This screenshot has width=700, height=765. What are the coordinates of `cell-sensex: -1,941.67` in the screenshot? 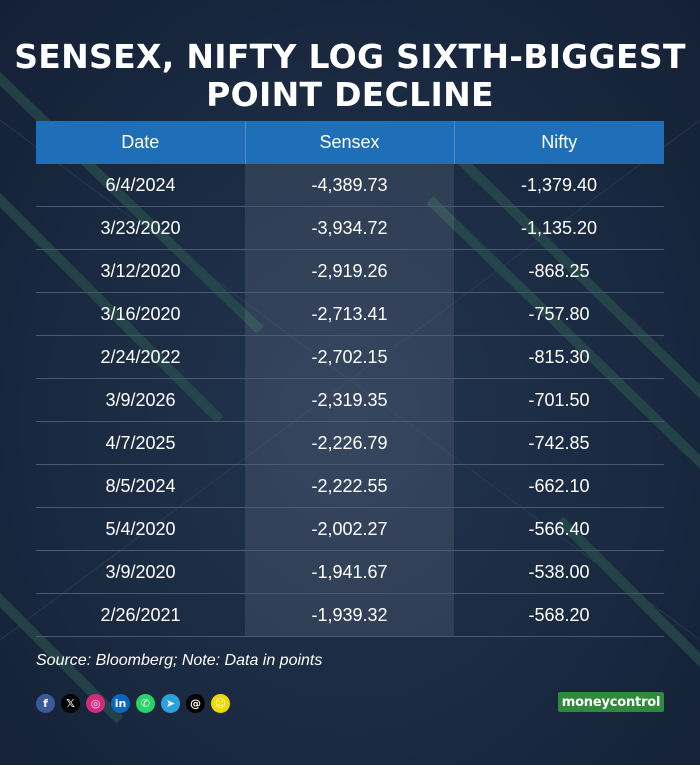 It's located at (349, 572).